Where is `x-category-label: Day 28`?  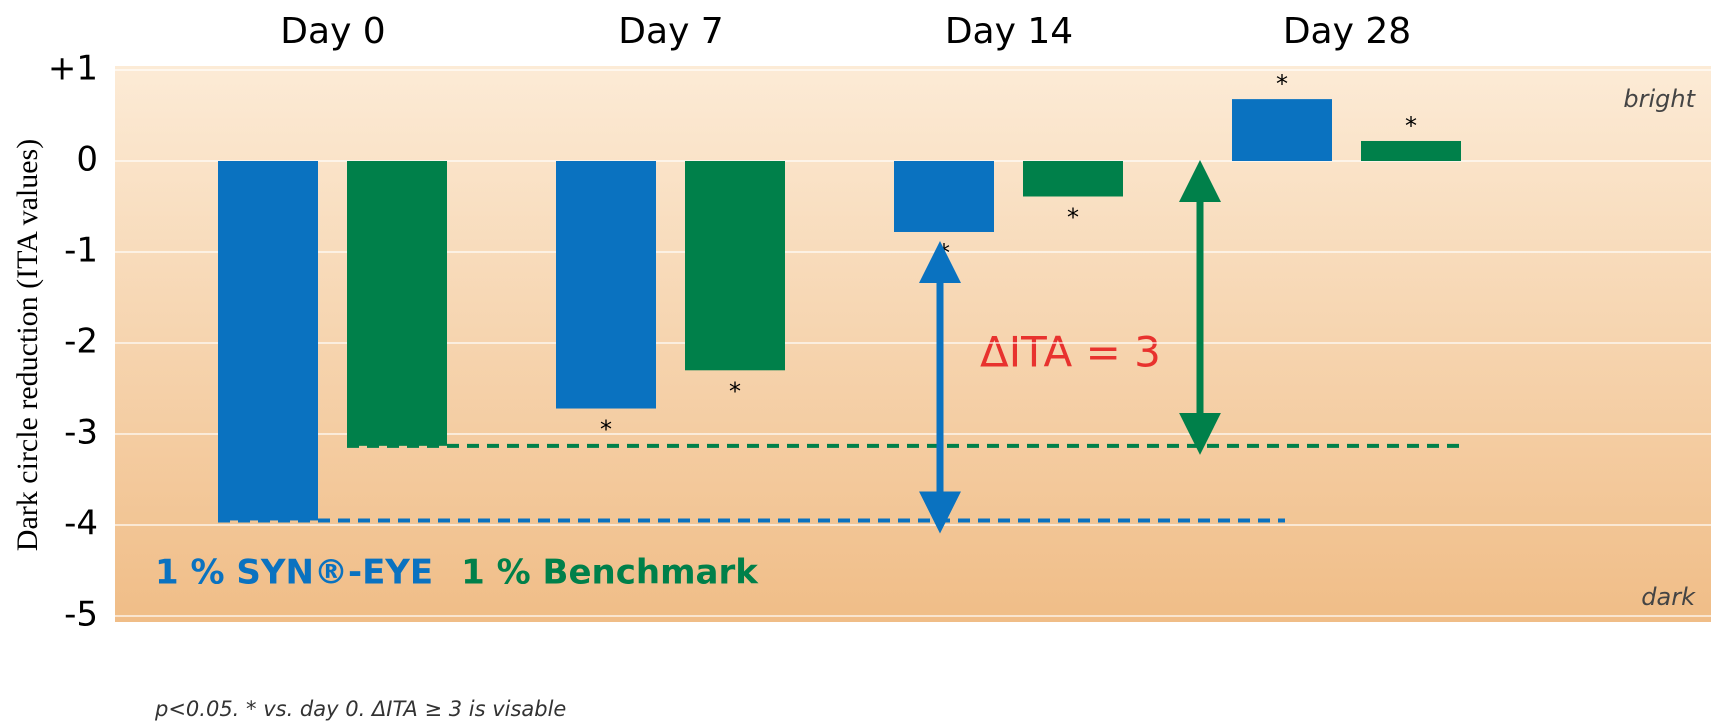
x-category-label: Day 28 is located at coordinates (1347, 31).